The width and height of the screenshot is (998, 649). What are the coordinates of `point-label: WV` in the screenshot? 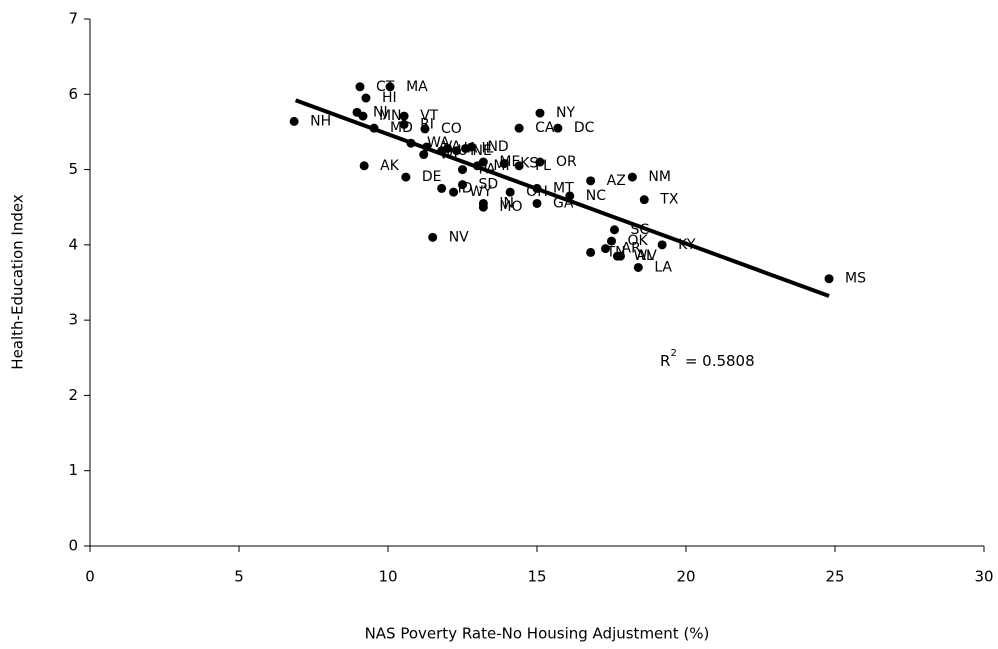 It's located at (645, 256).